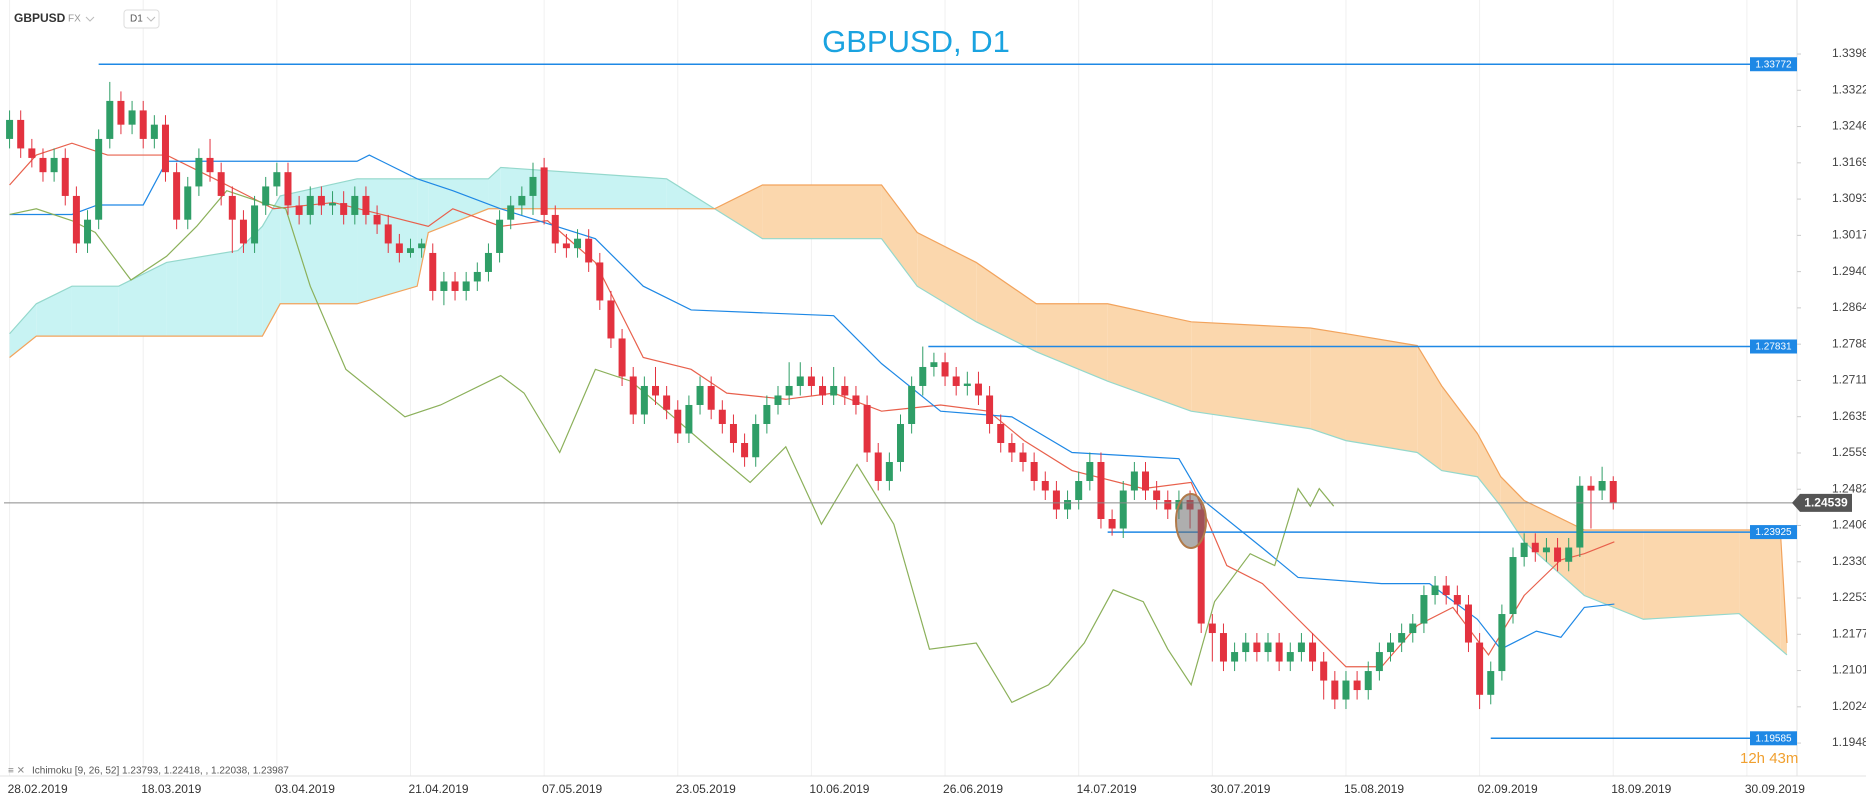 This screenshot has height=805, width=1866. Describe the element at coordinates (16, 771) in the screenshot. I see `indicator-icon: ≡ ✕` at that location.